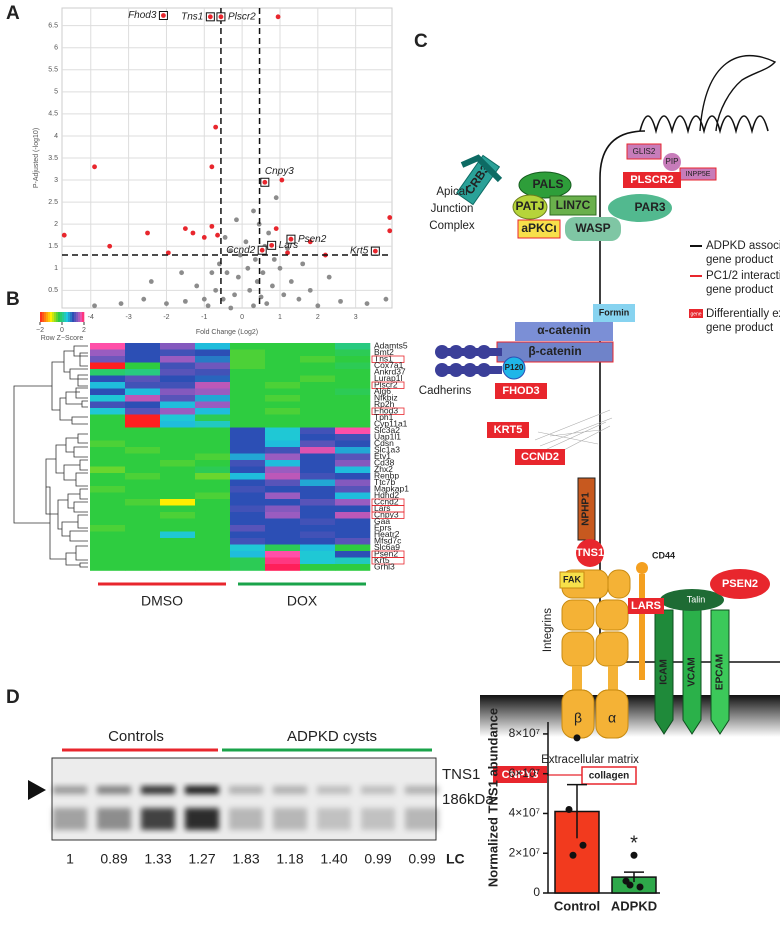  Describe the element at coordinates (40, 330) in the screenshot. I see `colorbar-tick-label: −2` at that location.